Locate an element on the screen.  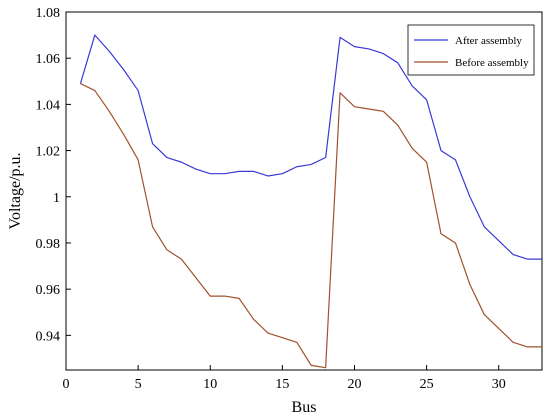
x-tick-label: 20 is located at coordinates (354, 384).